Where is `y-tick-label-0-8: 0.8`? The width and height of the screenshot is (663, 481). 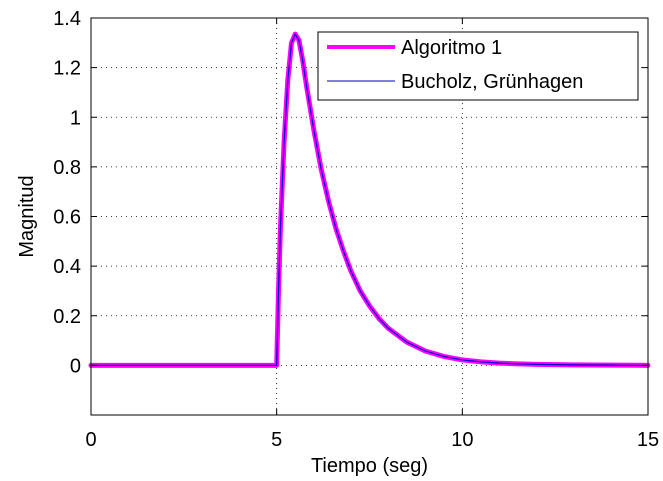
y-tick-label-0-8: 0.8 is located at coordinates (67, 168).